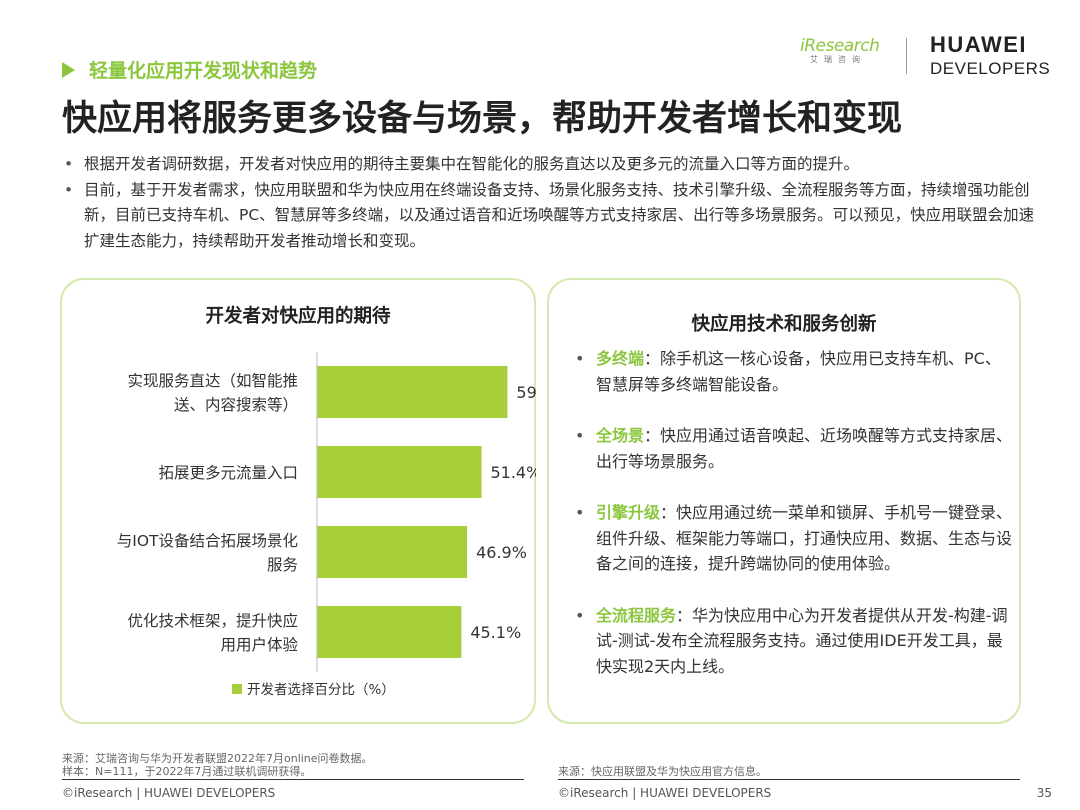 Image resolution: width=1080 pixels, height=810 pixels. What do you see at coordinates (207, 541) in the screenshot?
I see `category-label: 与IOT设备结合拓展场景化` at bounding box center [207, 541].